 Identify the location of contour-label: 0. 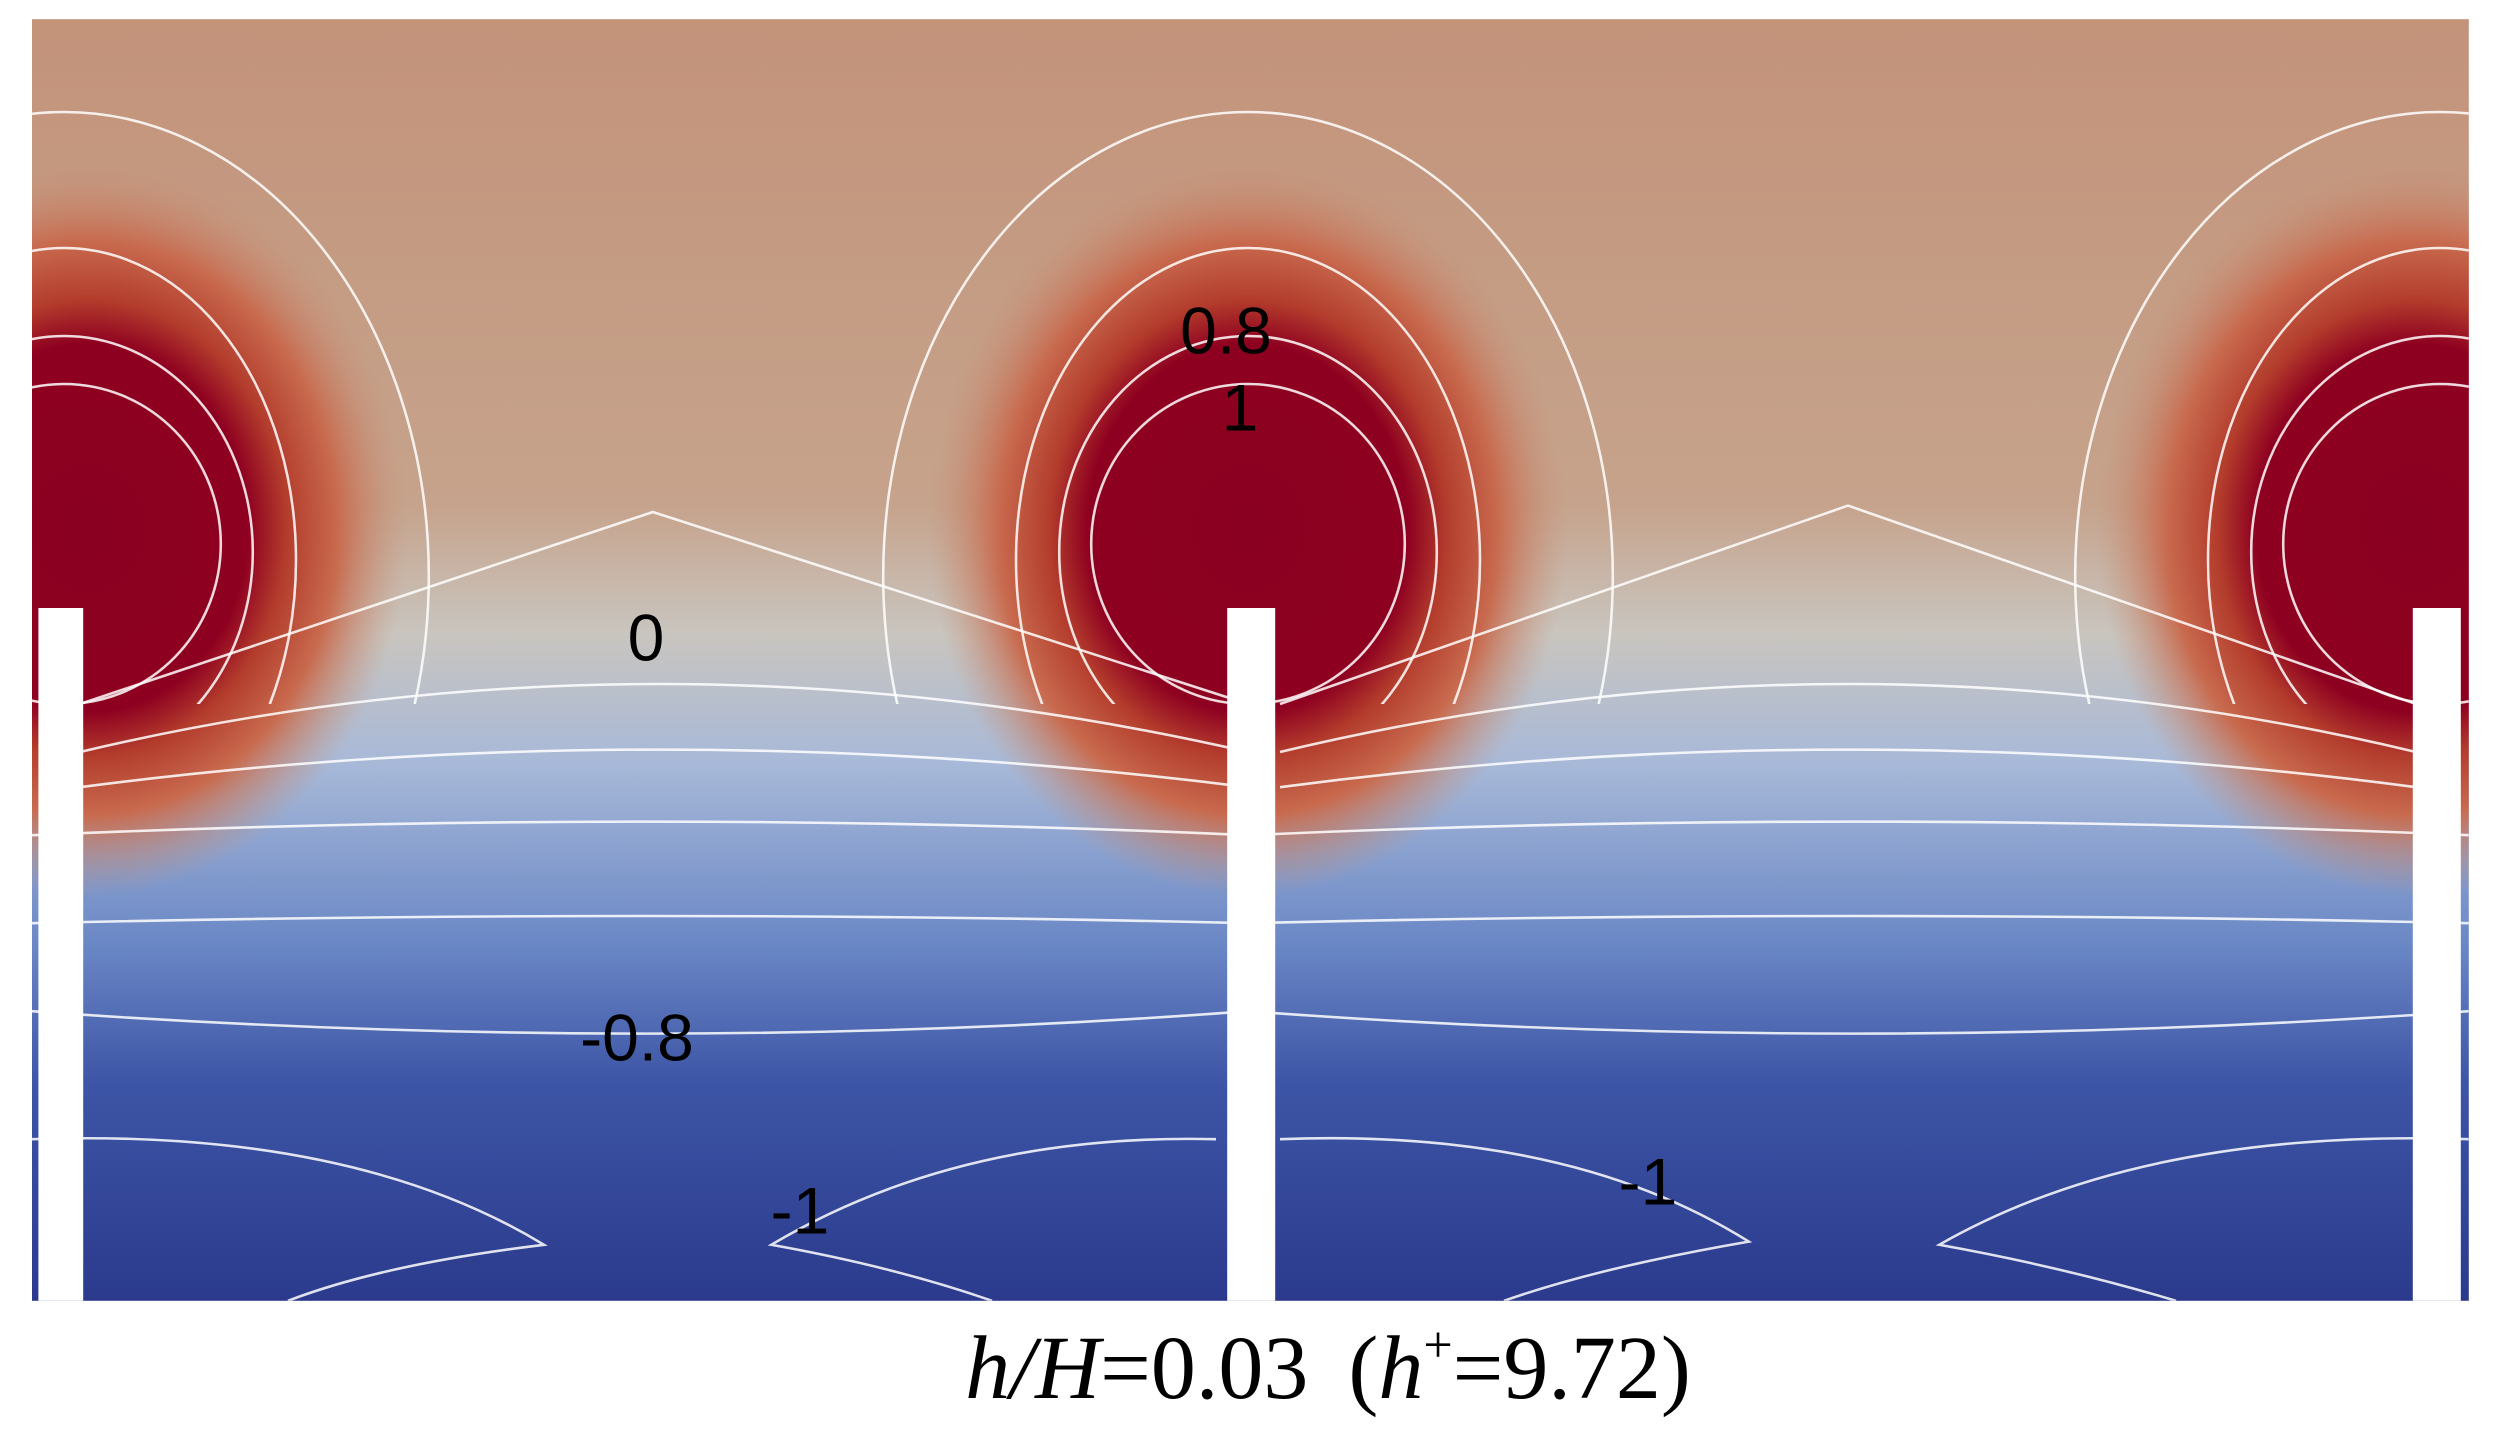
(646, 637).